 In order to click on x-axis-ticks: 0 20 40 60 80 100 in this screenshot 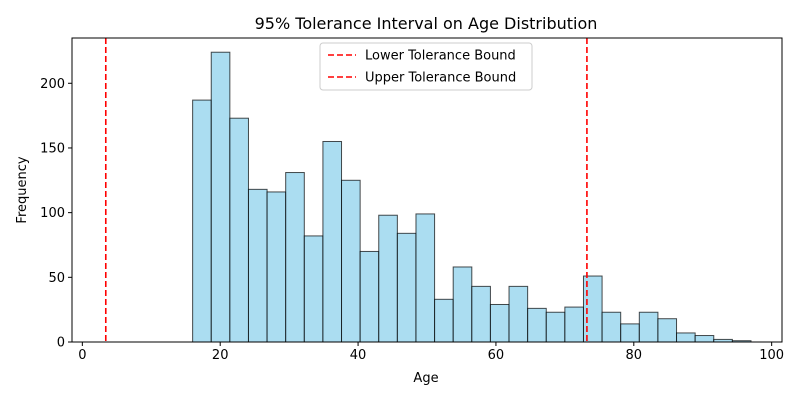, I will do `click(431, 352)`.